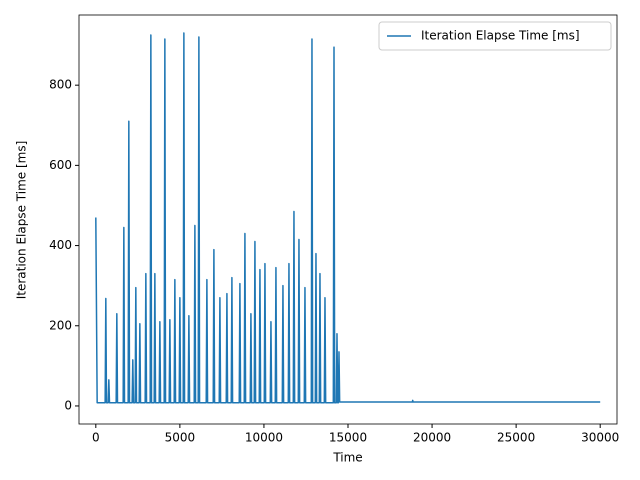 This screenshot has width=640, height=480. What do you see at coordinates (516, 438) in the screenshot?
I see `x-tick-label: 25000` at bounding box center [516, 438].